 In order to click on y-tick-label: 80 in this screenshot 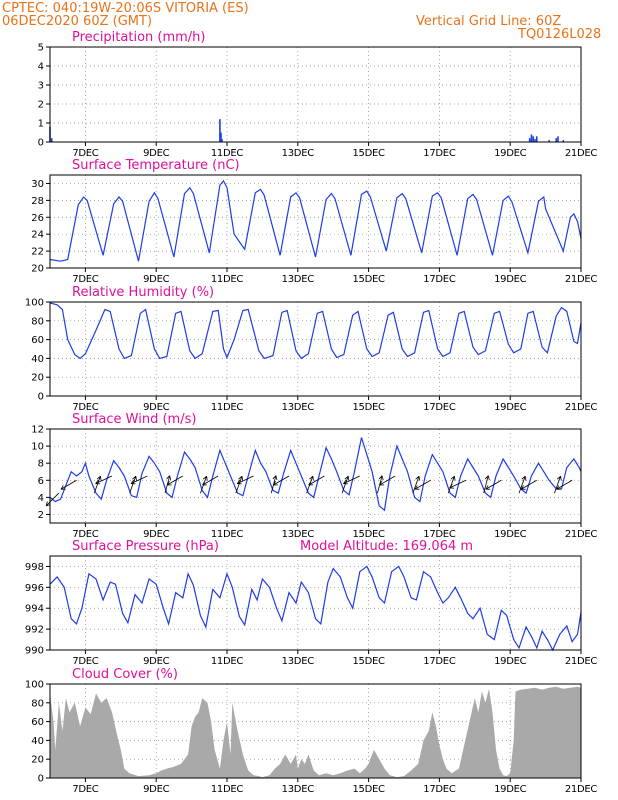, I will do `click(37, 703)`.